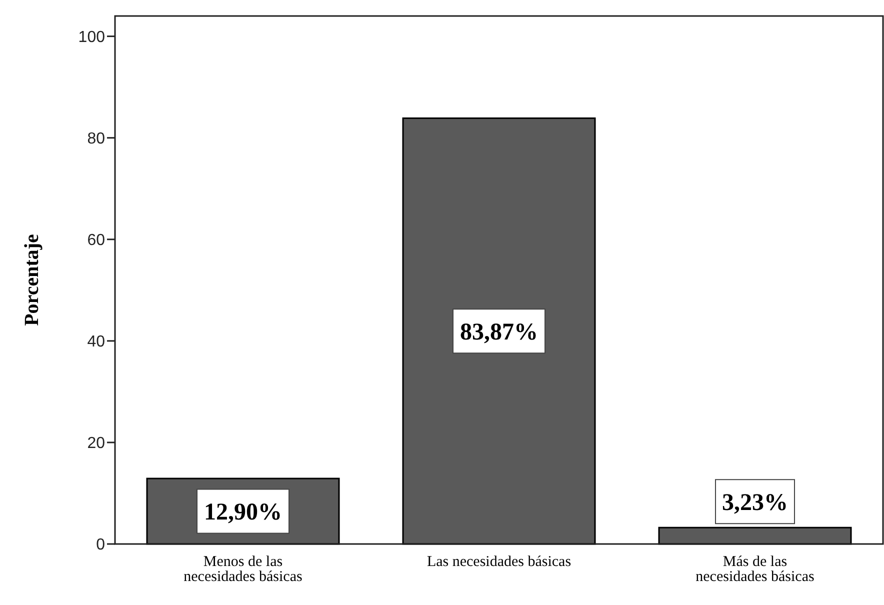  I want to click on bar, so click(755, 535).